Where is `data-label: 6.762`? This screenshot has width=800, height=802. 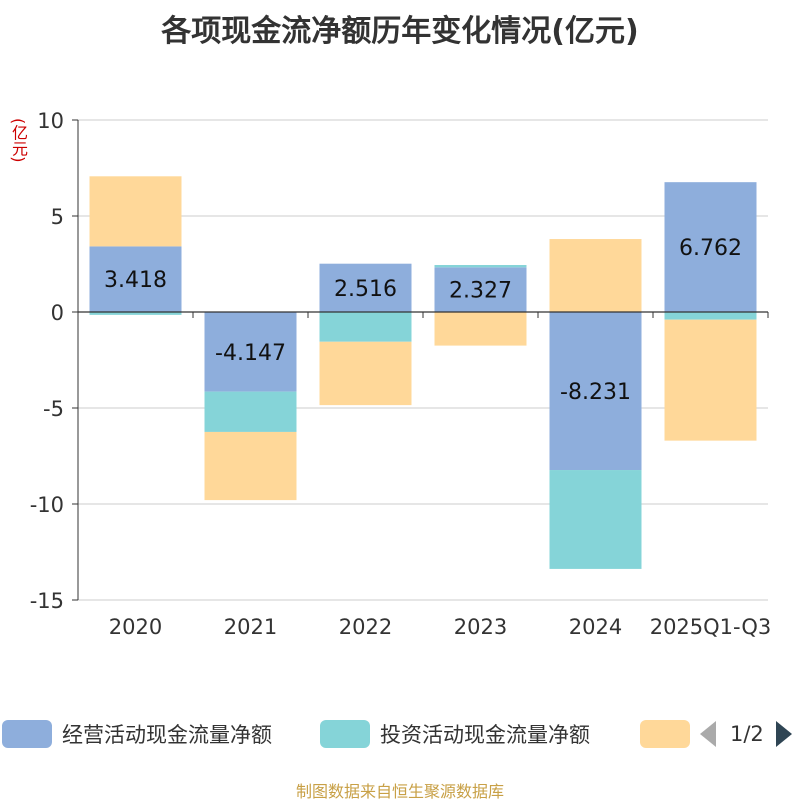 data-label: 6.762 is located at coordinates (710, 248).